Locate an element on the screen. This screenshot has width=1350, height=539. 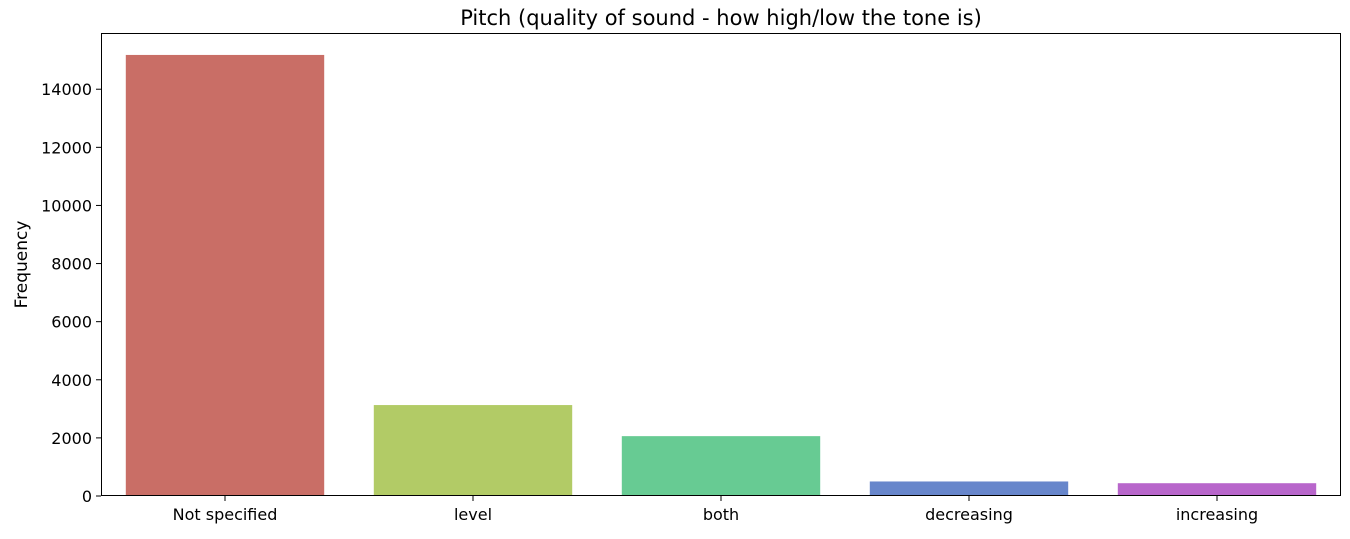
x-tick-label: level is located at coordinates (473, 514).